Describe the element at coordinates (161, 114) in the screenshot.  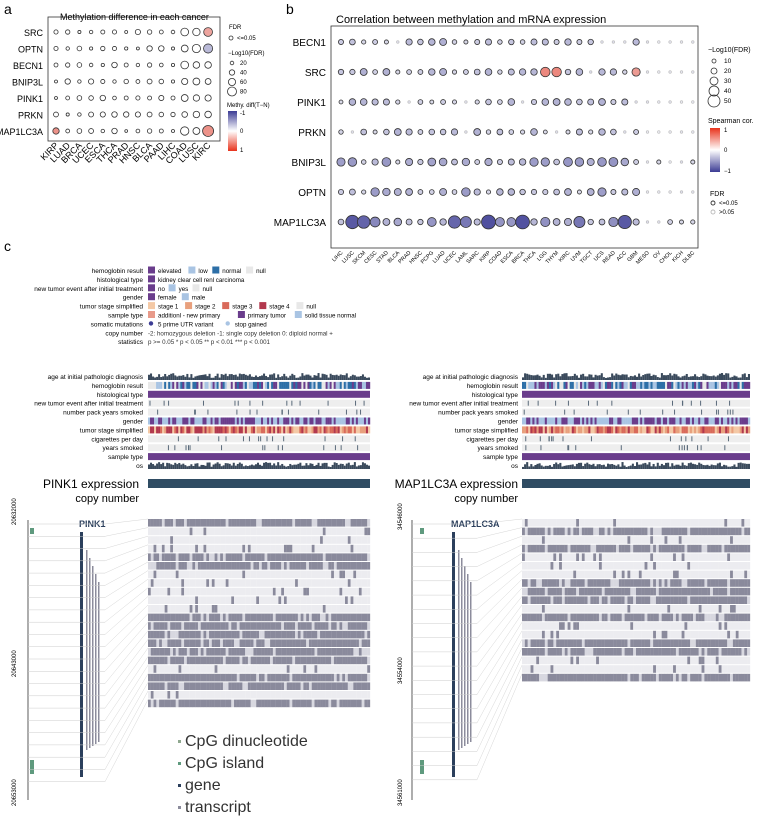
I see `panel-a-dot` at that location.